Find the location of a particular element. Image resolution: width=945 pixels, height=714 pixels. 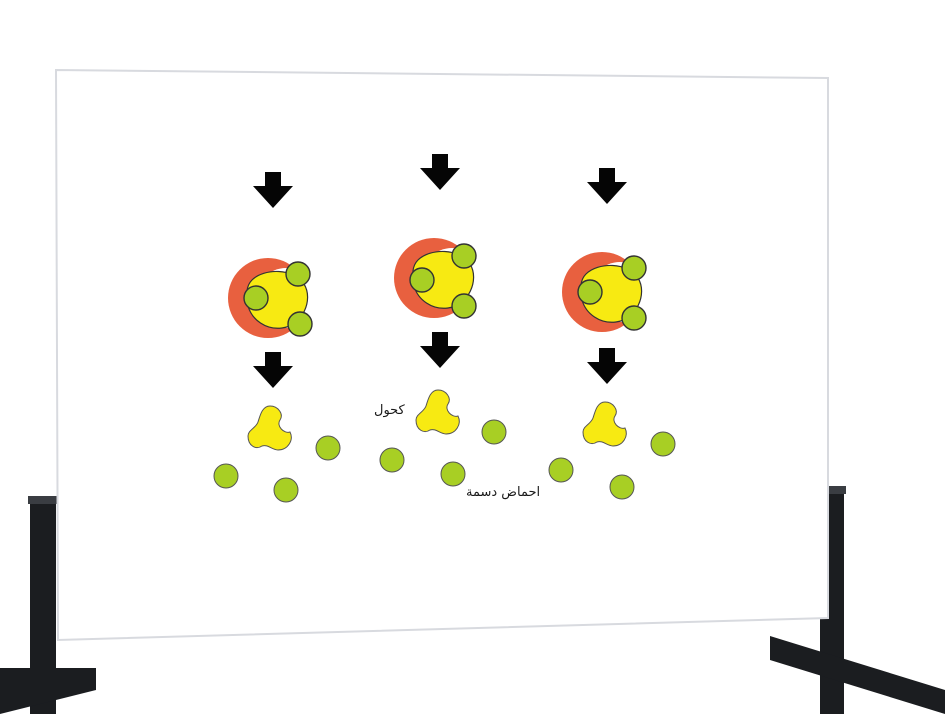

stand-right-cap is located at coordinates (832, 490).